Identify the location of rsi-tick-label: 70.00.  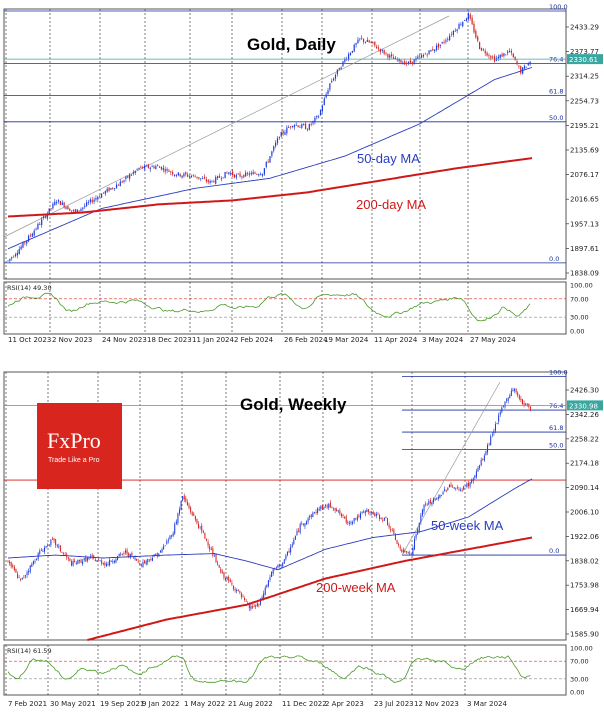
(579, 299).